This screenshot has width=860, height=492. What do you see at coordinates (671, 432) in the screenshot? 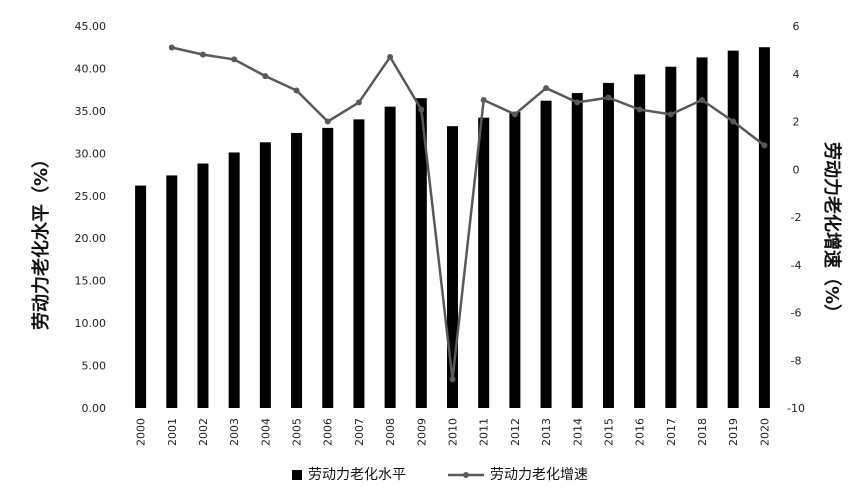
I see `x-tick-label: 2017` at bounding box center [671, 432].